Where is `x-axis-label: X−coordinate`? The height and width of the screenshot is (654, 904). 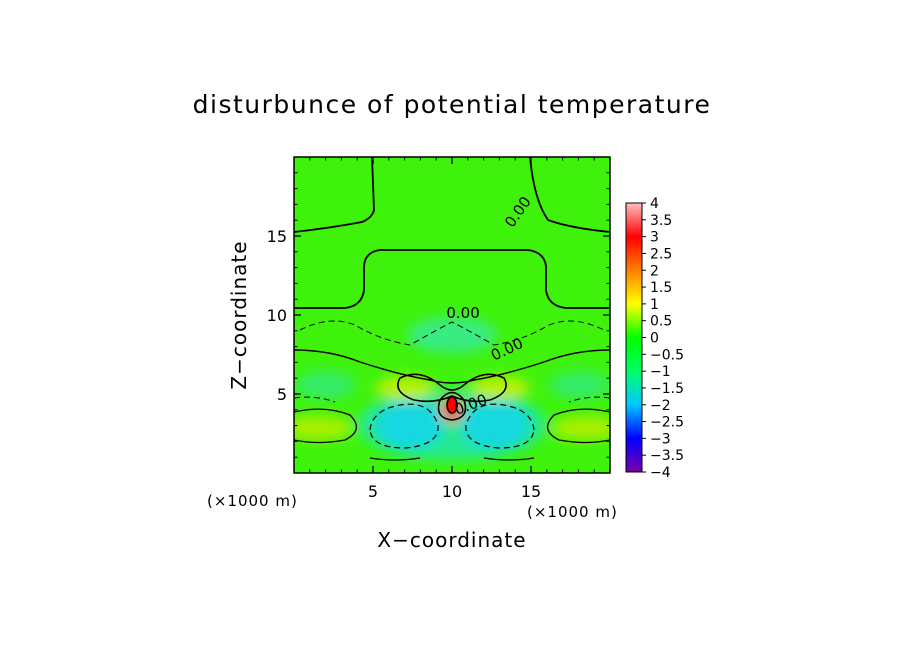
x-axis-label: X−coordinate is located at coordinates (451, 540).